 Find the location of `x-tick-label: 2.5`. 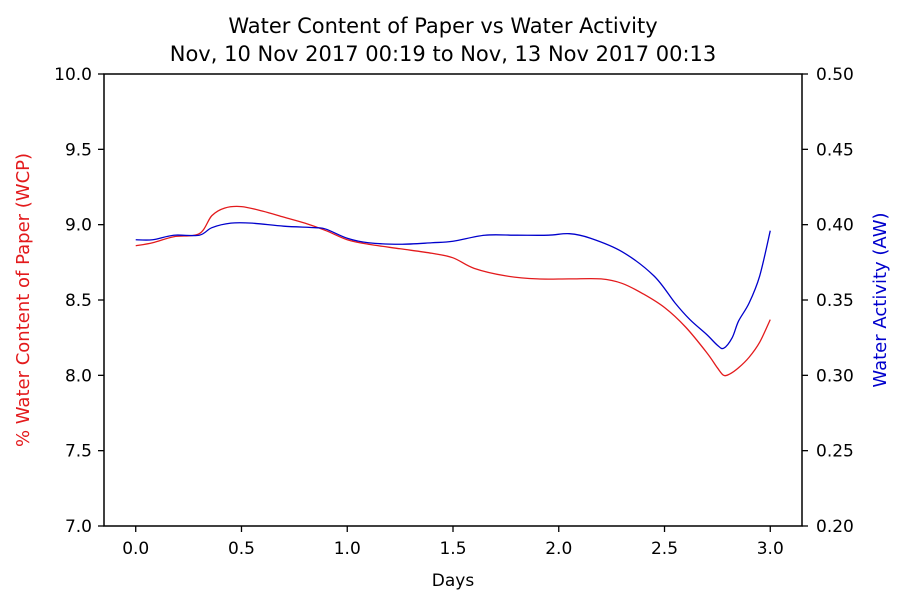

x-tick-label: 2.5 is located at coordinates (664, 549).